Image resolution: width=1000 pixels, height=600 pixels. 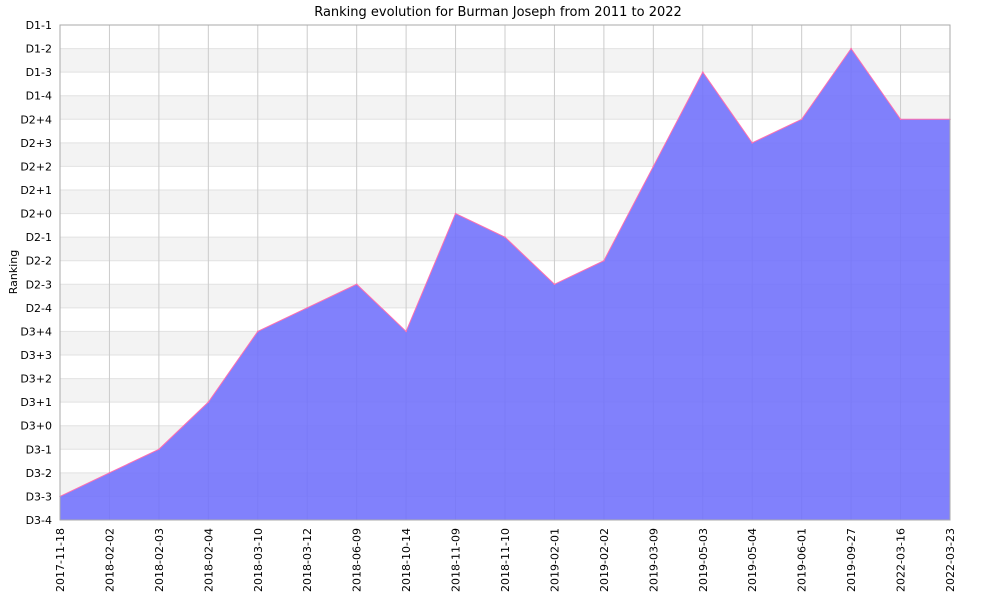 I want to click on x-tick-label: 2018-10-14, so click(x=406, y=560).